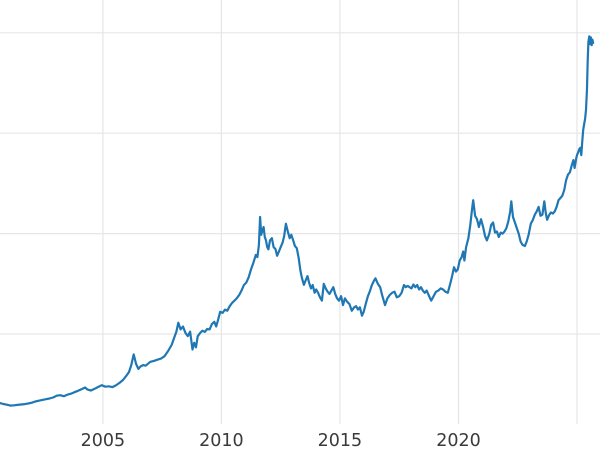 Image resolution: width=600 pixels, height=450 pixels. What do you see at coordinates (458, 440) in the screenshot?
I see `x-tick-label: 2020` at bounding box center [458, 440].